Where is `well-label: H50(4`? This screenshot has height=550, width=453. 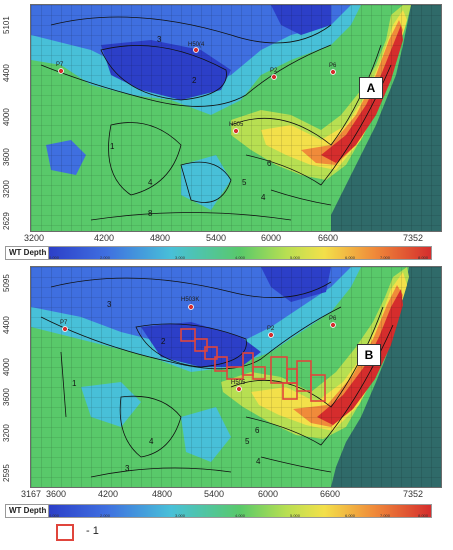 well-label: H50(4 is located at coordinates (196, 45).